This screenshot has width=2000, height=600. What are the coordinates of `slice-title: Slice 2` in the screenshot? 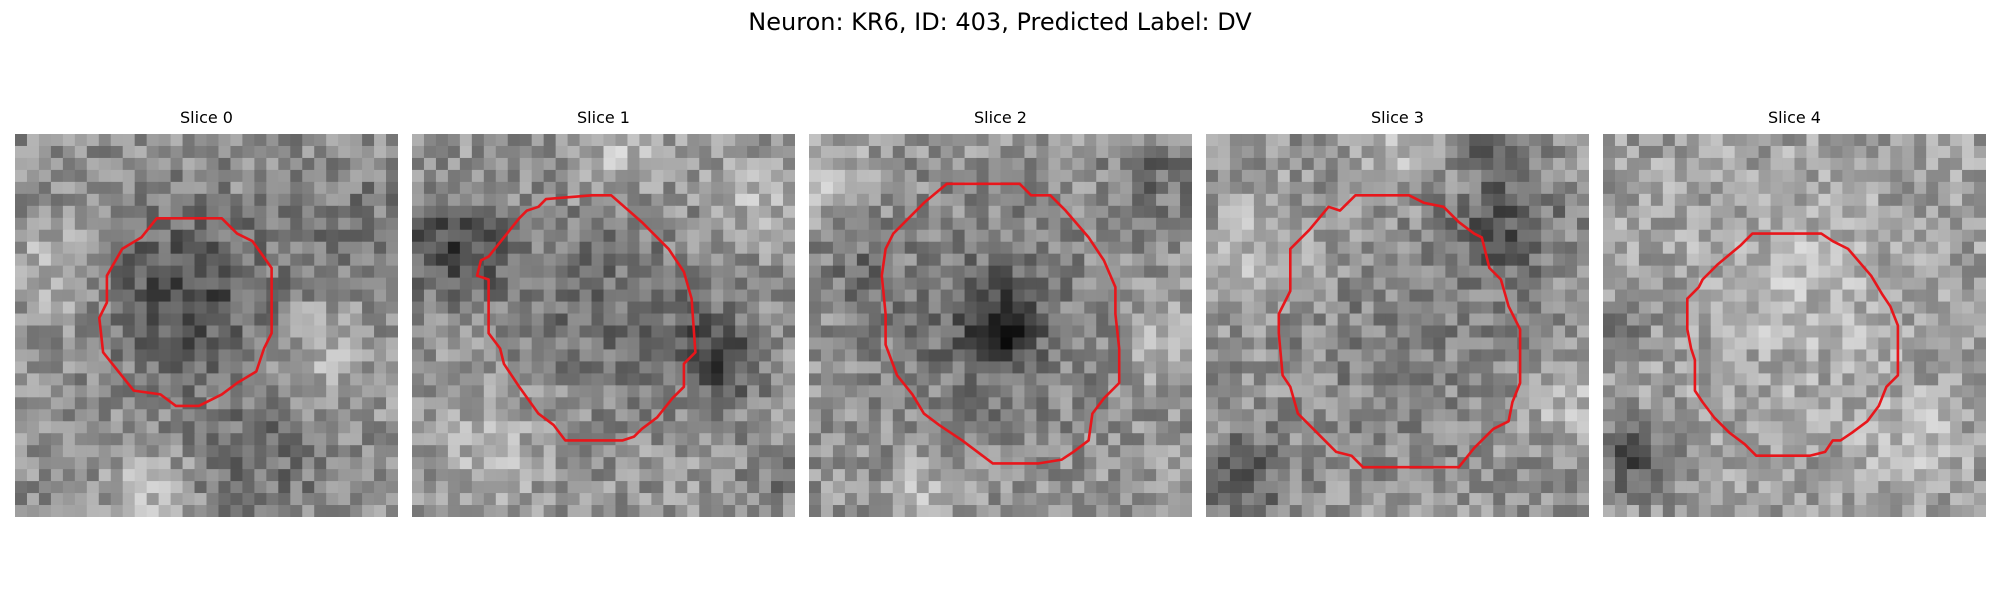 It's located at (1000, 117).